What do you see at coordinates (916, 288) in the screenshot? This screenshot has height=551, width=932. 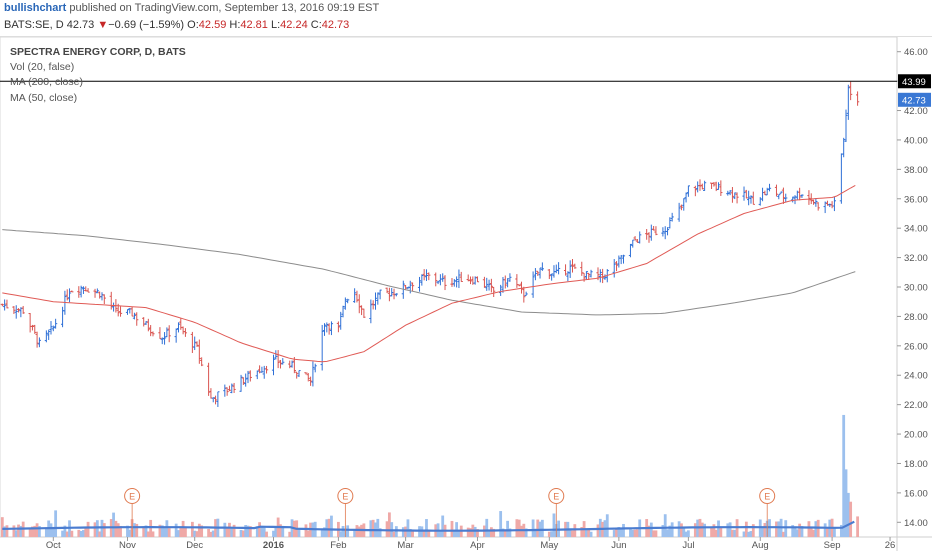 I see `y-tick-label: 30.00` at bounding box center [916, 288].